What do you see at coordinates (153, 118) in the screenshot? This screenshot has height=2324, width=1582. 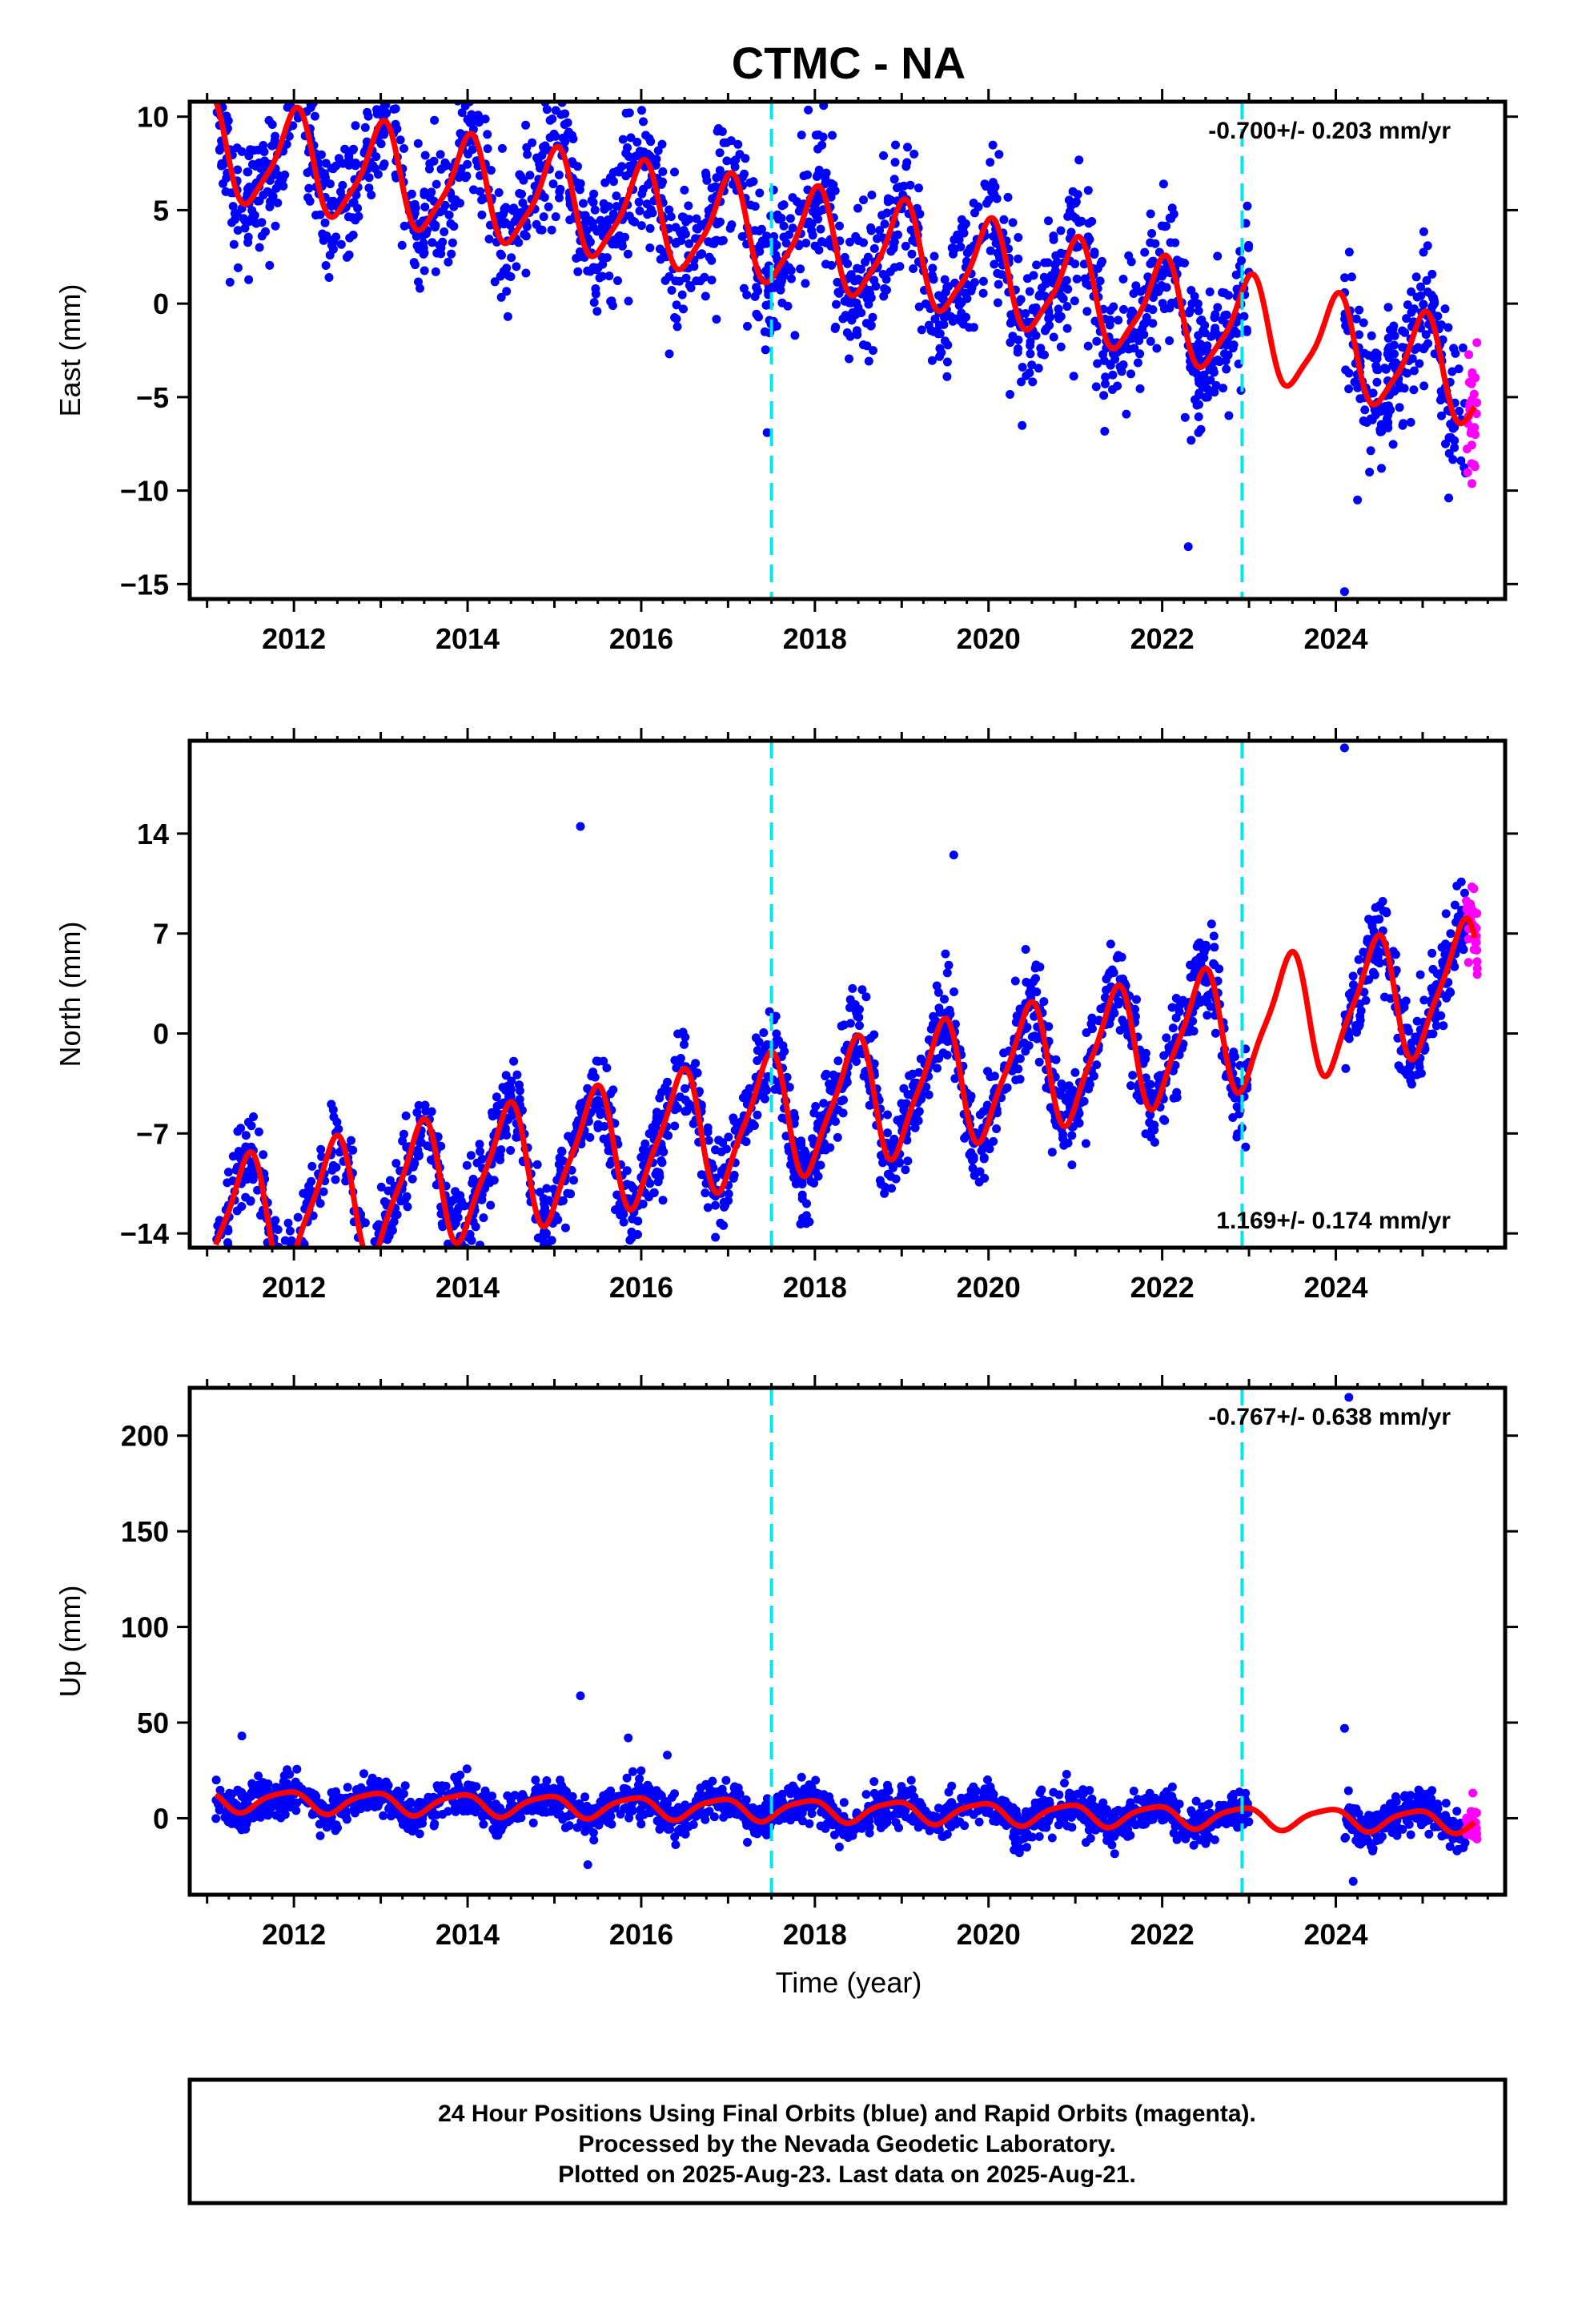 I see `y-tick-label: 10` at bounding box center [153, 118].